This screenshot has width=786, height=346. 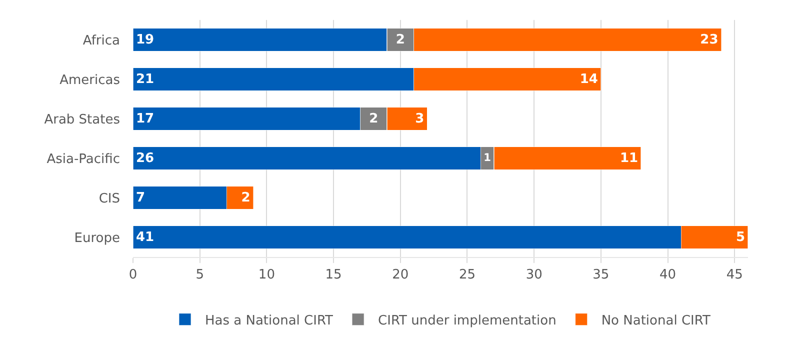 I want to click on legend-label: No National CIRT, so click(x=655, y=320).